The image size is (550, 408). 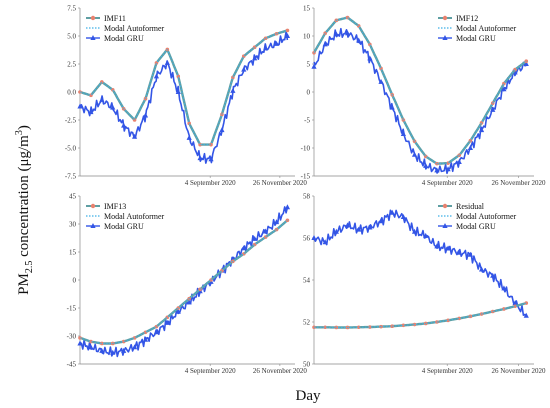 I want to click on y-tick-label: 58, so click(x=307, y=197).